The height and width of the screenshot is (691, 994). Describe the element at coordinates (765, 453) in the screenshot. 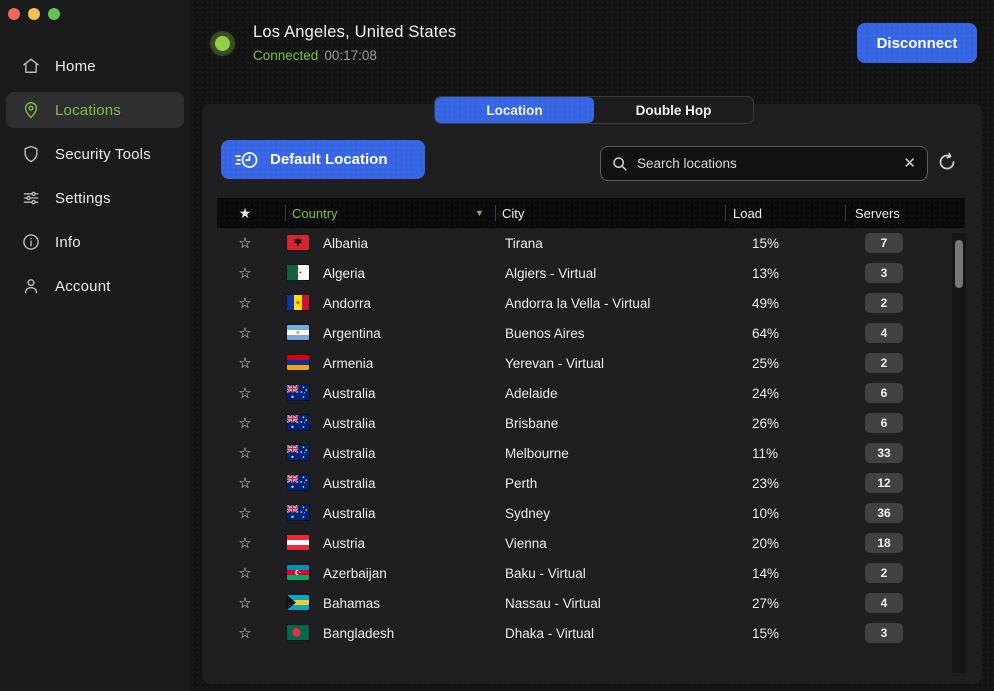

I see `load-cell: 11%` at that location.